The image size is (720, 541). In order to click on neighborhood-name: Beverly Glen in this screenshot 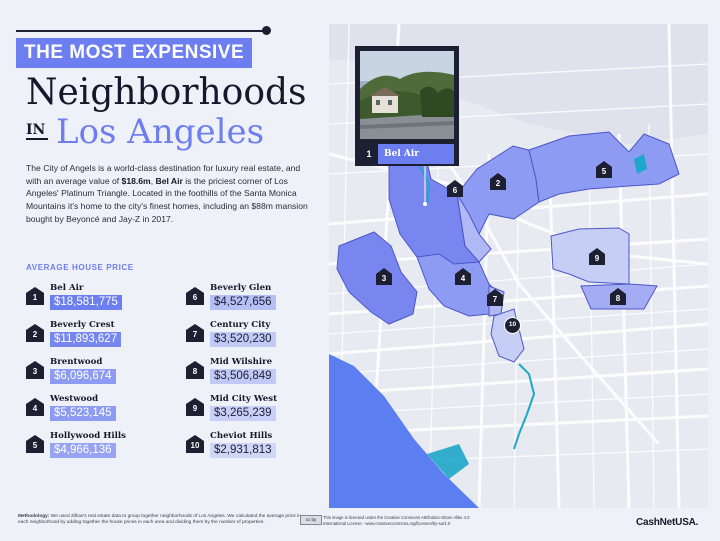, I will do `click(241, 288)`.